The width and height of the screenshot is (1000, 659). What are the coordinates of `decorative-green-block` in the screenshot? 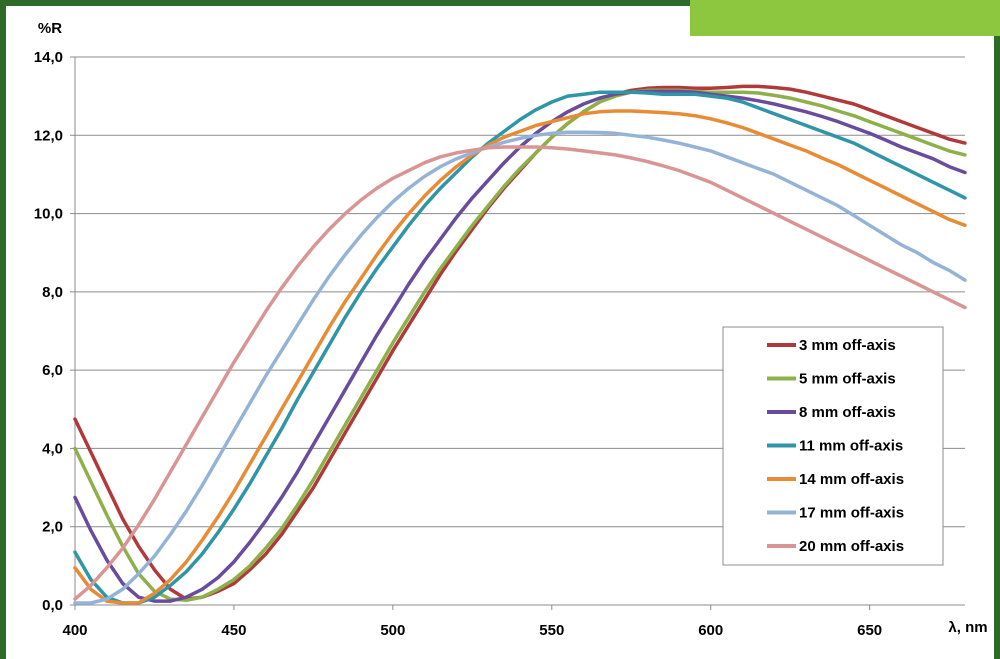 It's located at (845, 18).